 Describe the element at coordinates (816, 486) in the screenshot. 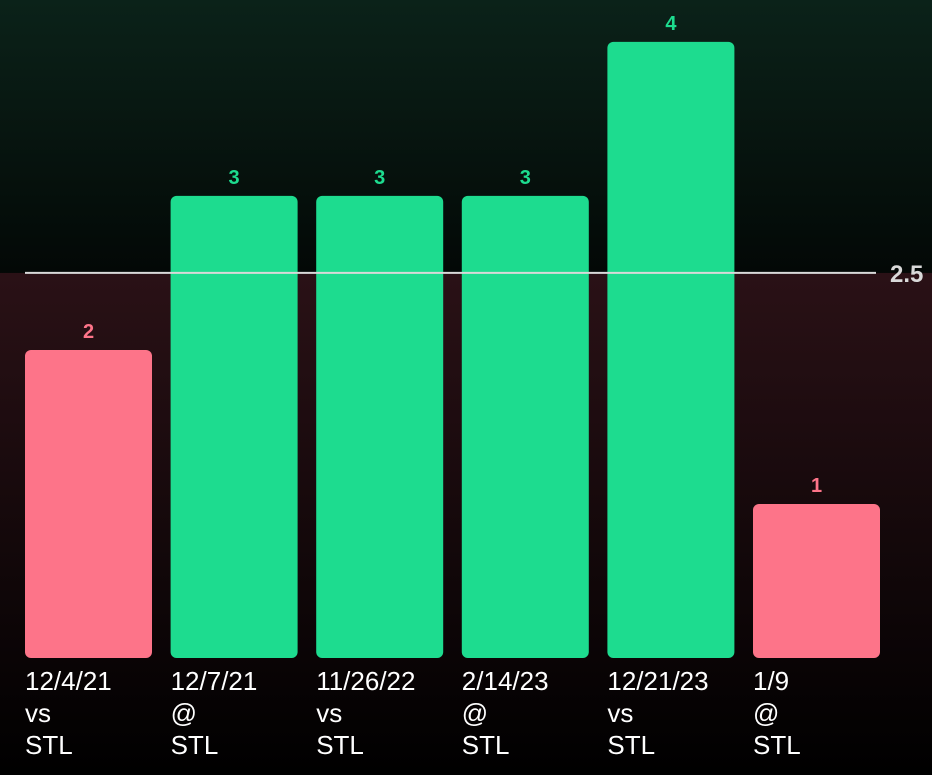

I see `bar-value-label-6: 1` at that location.